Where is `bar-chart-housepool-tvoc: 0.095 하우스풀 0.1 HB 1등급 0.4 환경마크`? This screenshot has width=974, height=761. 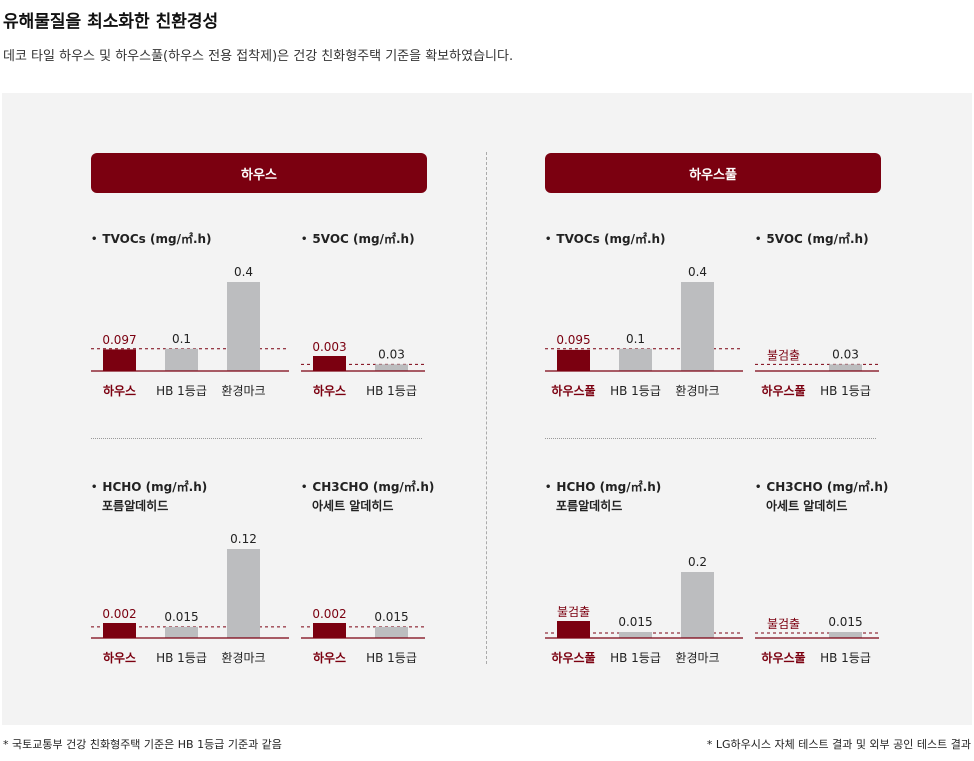 bar-chart-housepool-tvoc: 0.095 하우스풀 0.1 HB 1등급 0.4 환경마크 is located at coordinates (644, 331).